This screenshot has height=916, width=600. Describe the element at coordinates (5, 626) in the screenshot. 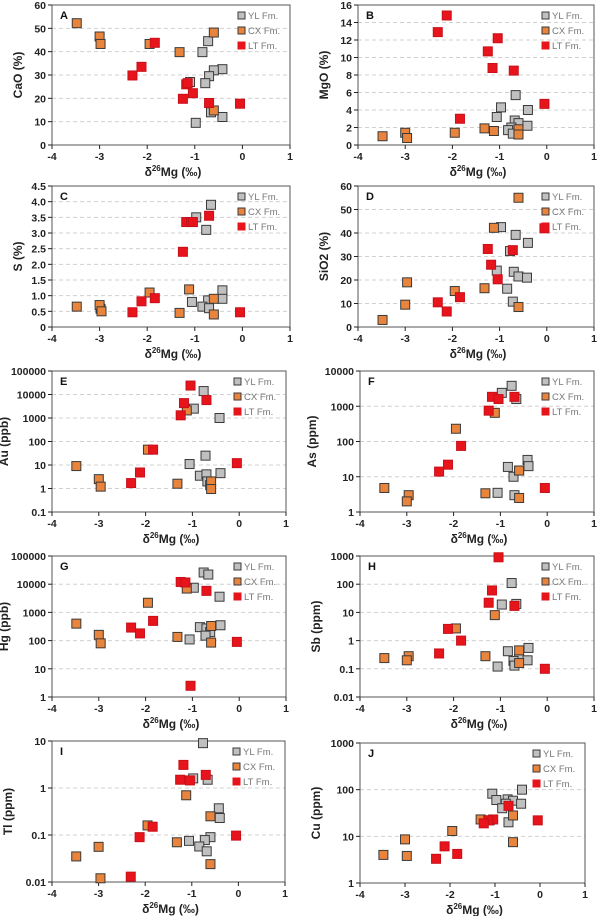

I see `y-axis-title: Hg (ppb)` at that location.